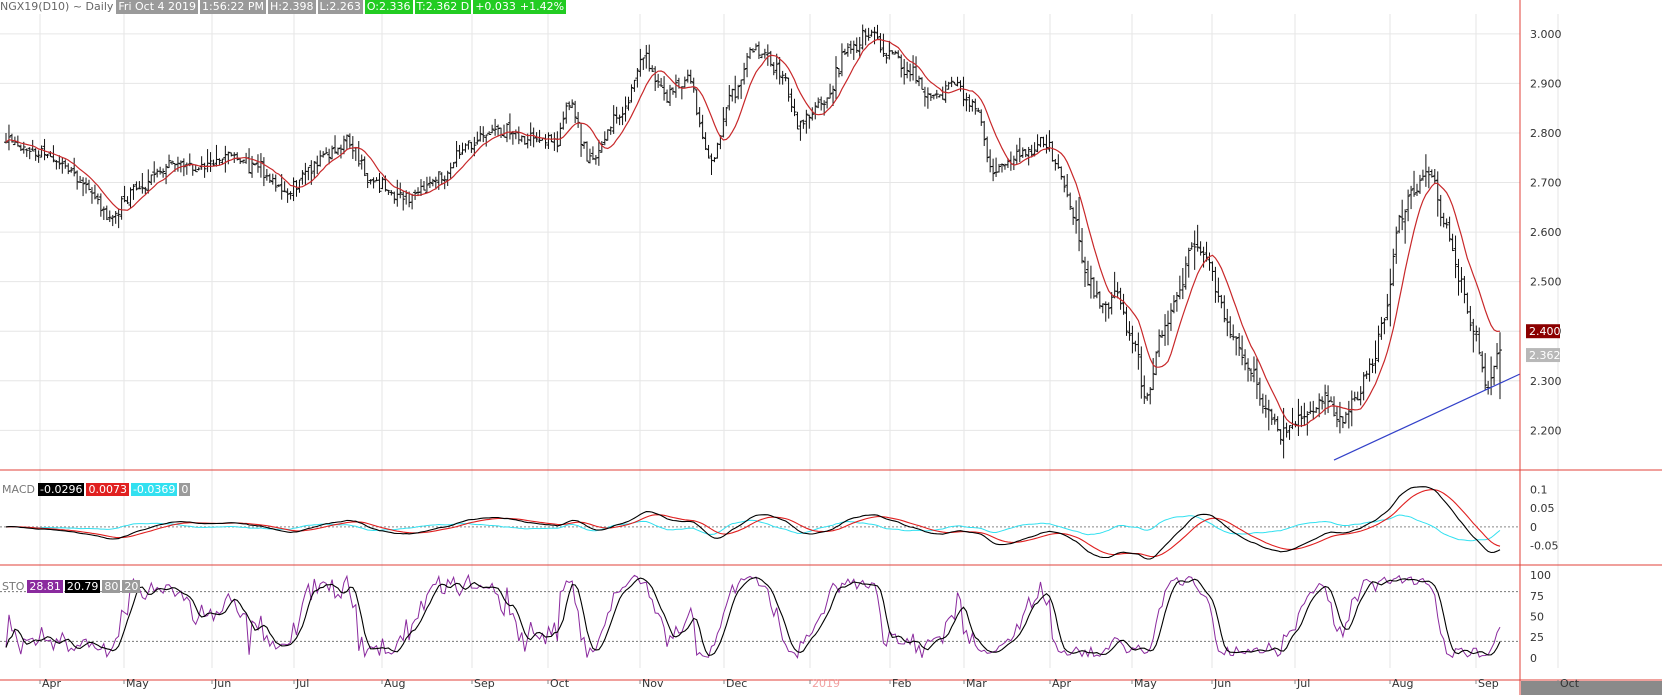  Describe the element at coordinates (1303, 683) in the screenshot. I see `x-tick-label: Jul` at that location.